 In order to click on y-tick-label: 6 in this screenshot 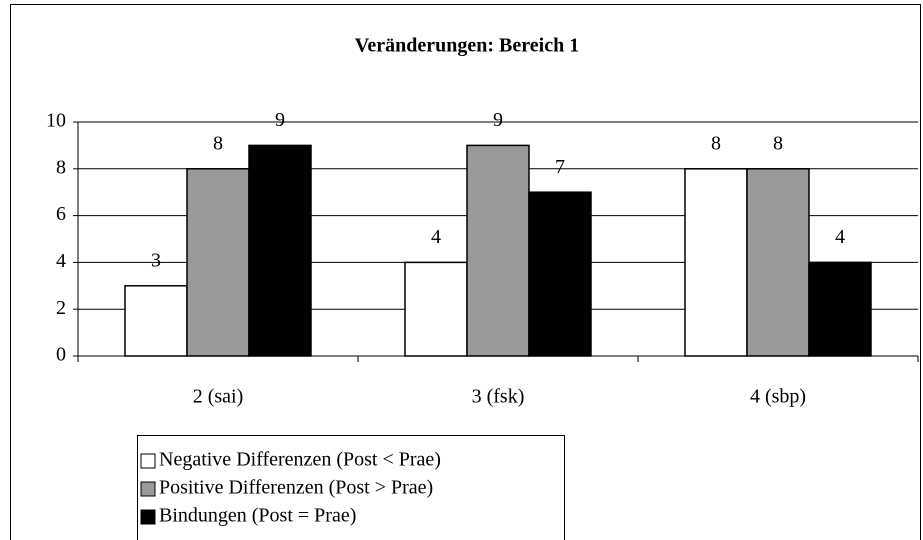, I will do `click(61, 214)`.